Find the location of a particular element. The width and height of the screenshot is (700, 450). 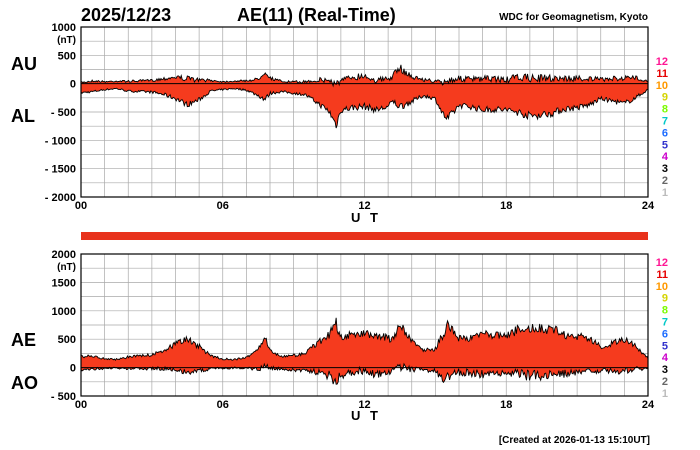

al-label: AL is located at coordinates (23, 116).